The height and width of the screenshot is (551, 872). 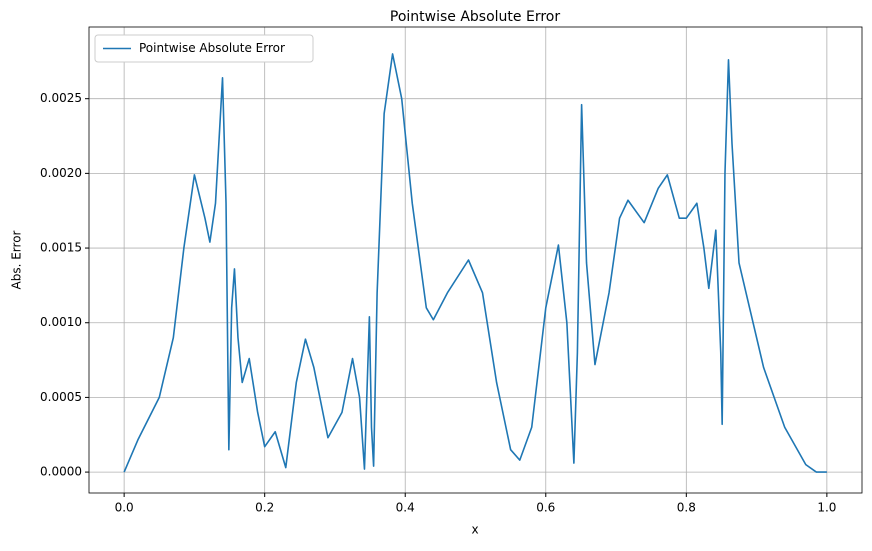 I want to click on x-tick-label: 0.2, so click(x=264, y=508).